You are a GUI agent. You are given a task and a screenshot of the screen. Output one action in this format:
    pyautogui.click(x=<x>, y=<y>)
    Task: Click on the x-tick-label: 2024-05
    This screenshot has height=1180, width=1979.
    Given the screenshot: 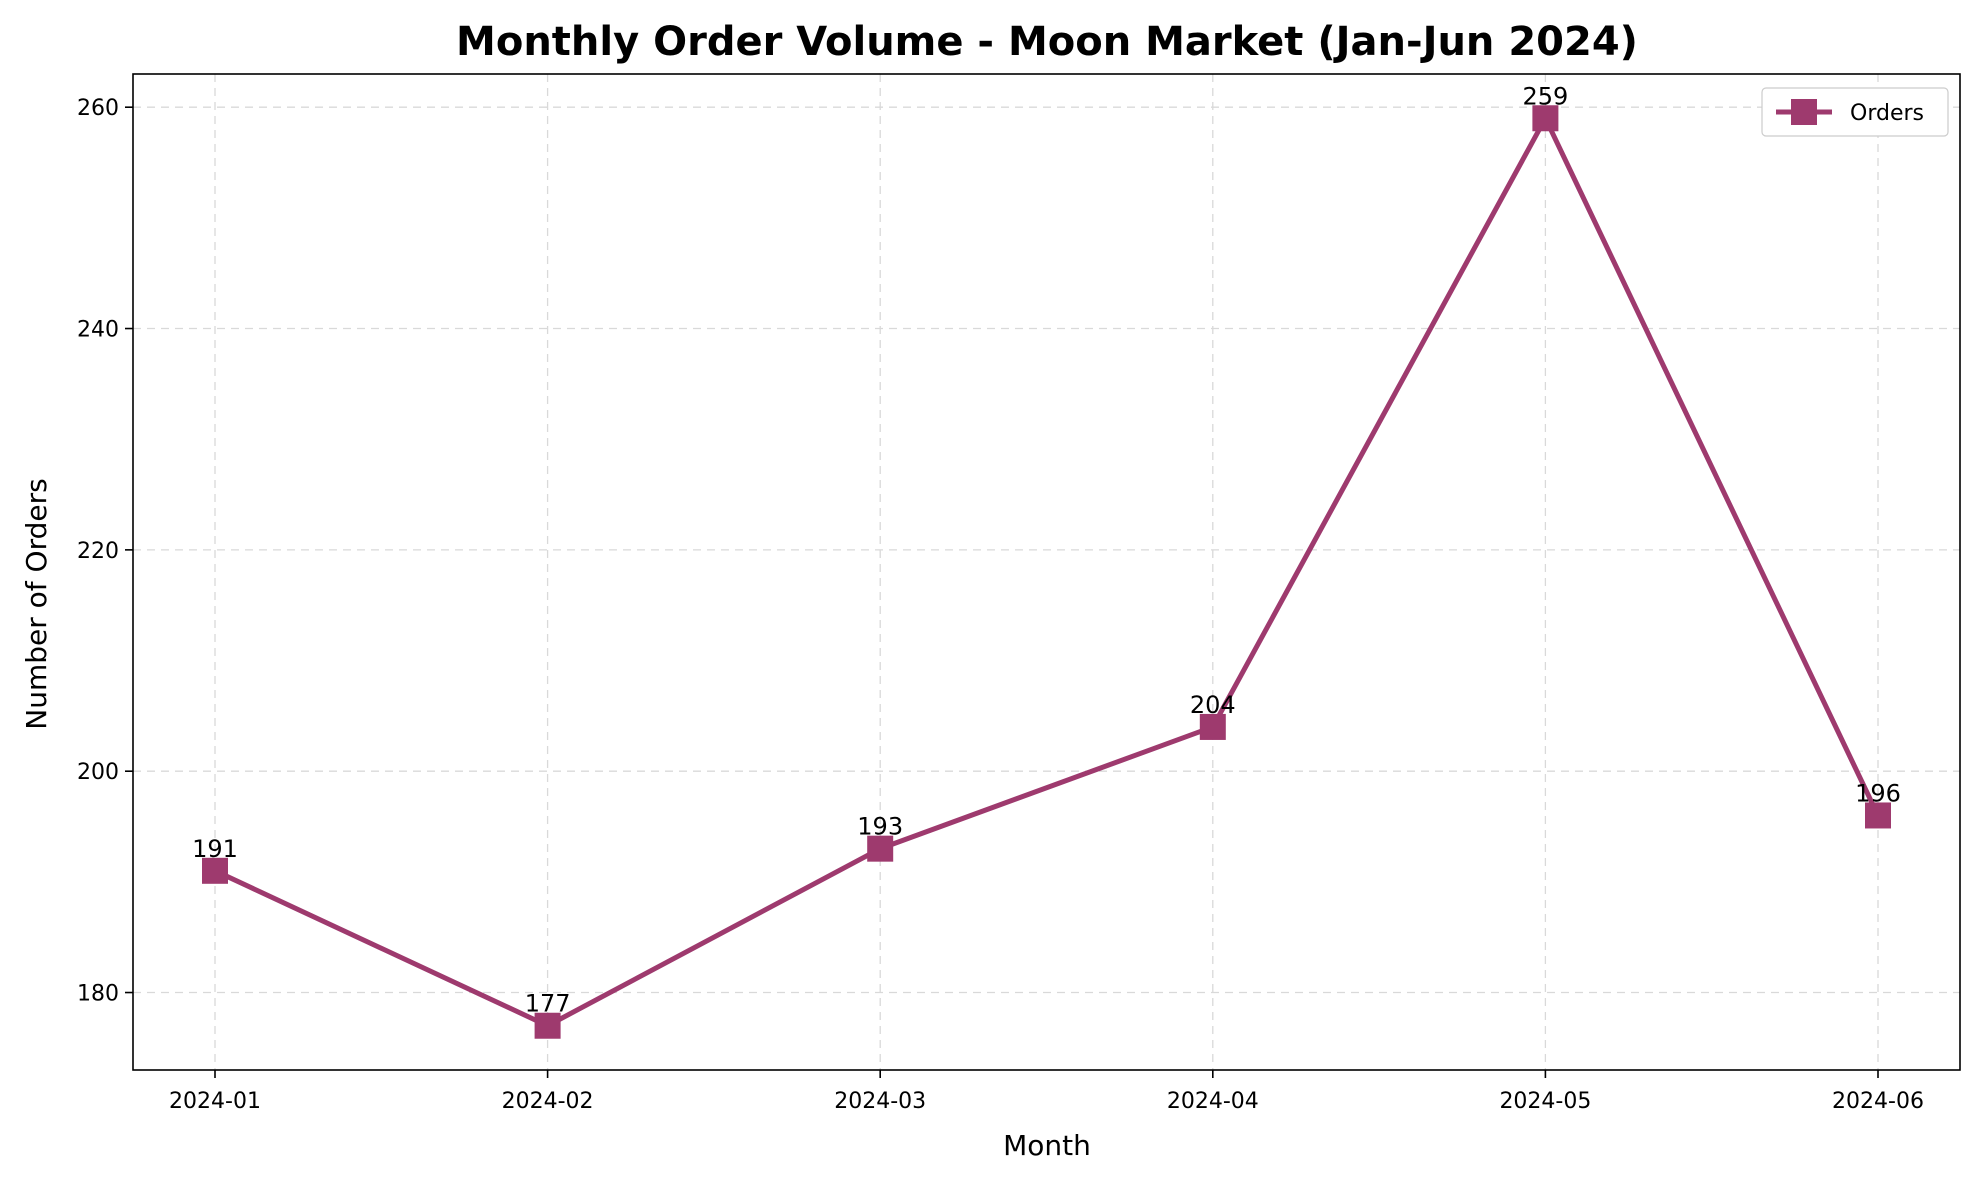 What is the action you would take?
    pyautogui.click(x=1545, y=1101)
    